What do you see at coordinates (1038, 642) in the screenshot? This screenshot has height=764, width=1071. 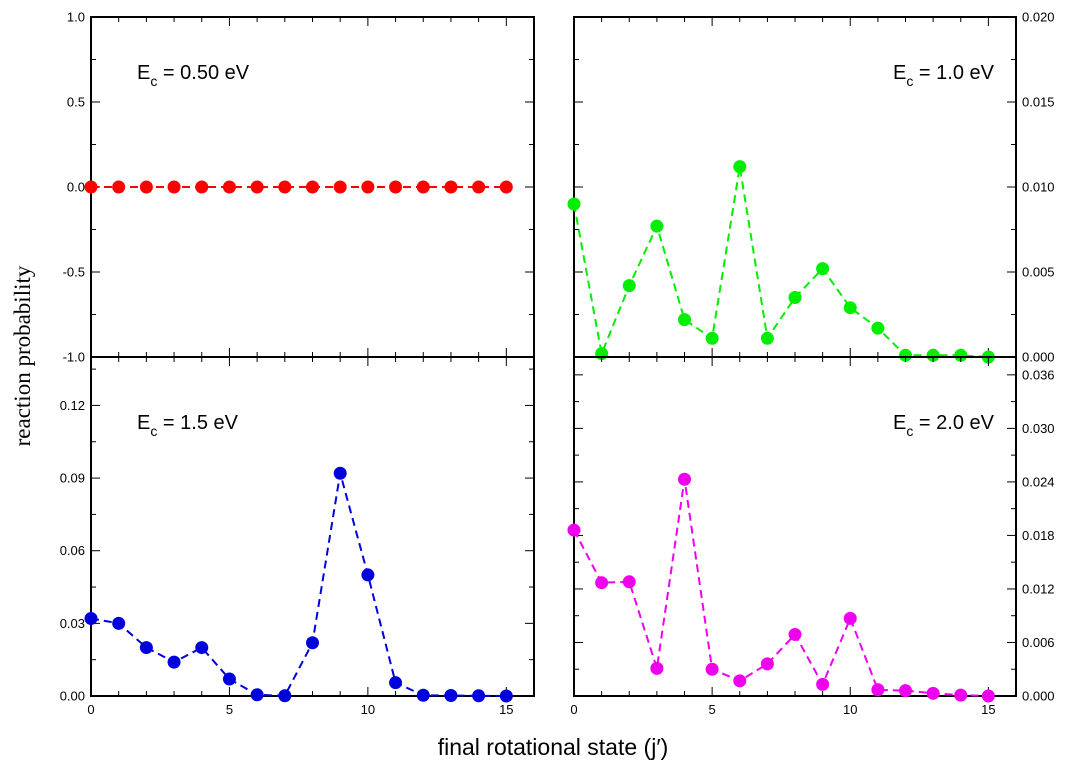 I see `y-tick-label: 0.006` at bounding box center [1038, 642].